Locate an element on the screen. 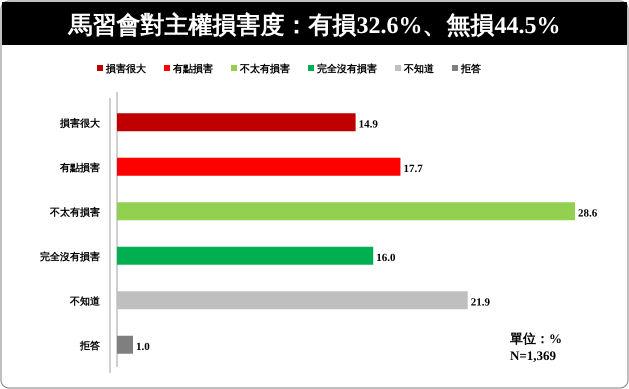  chart-title: 馬習會對主權損害度：有損32.6%、無損44.5% is located at coordinates (314, 25).